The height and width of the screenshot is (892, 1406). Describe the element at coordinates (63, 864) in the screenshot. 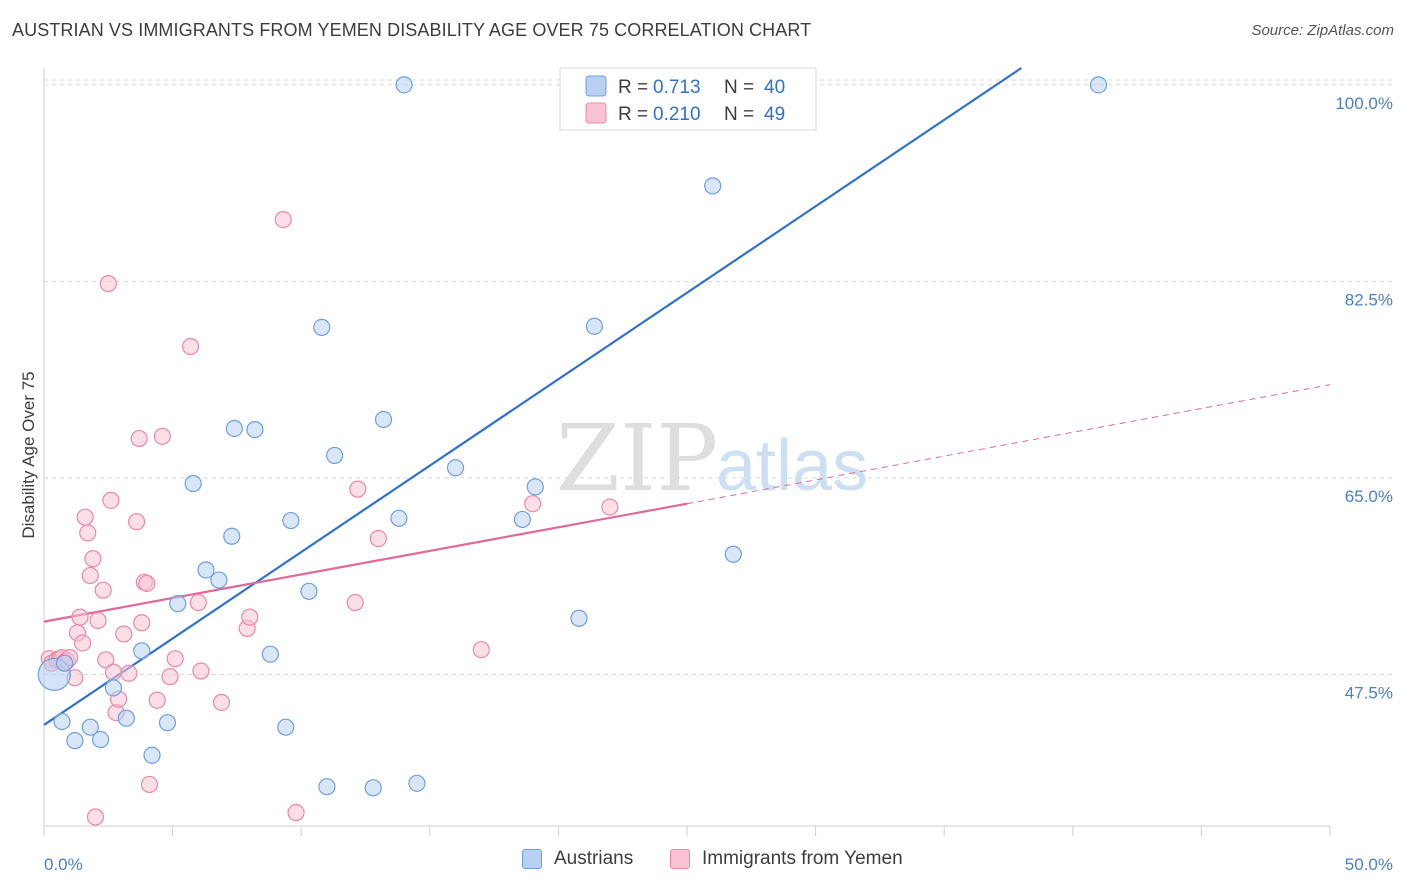

I see `x-tick-label-min: 0.0%` at that location.